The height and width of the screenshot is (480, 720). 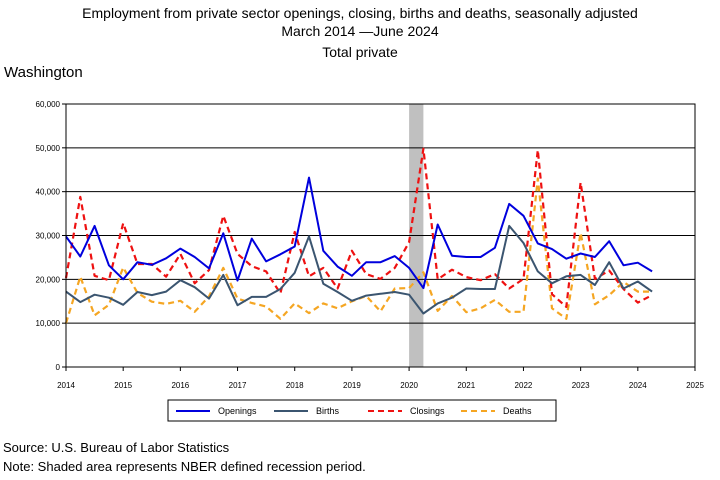 I want to click on x-tick-label: 2015, so click(x=123, y=385).